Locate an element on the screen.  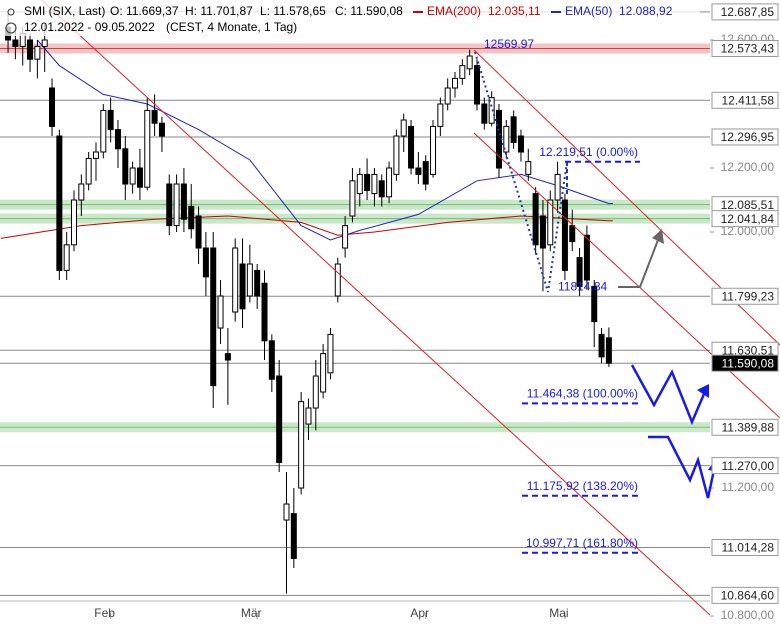
low: L: 11.578,65 is located at coordinates (293, 11).